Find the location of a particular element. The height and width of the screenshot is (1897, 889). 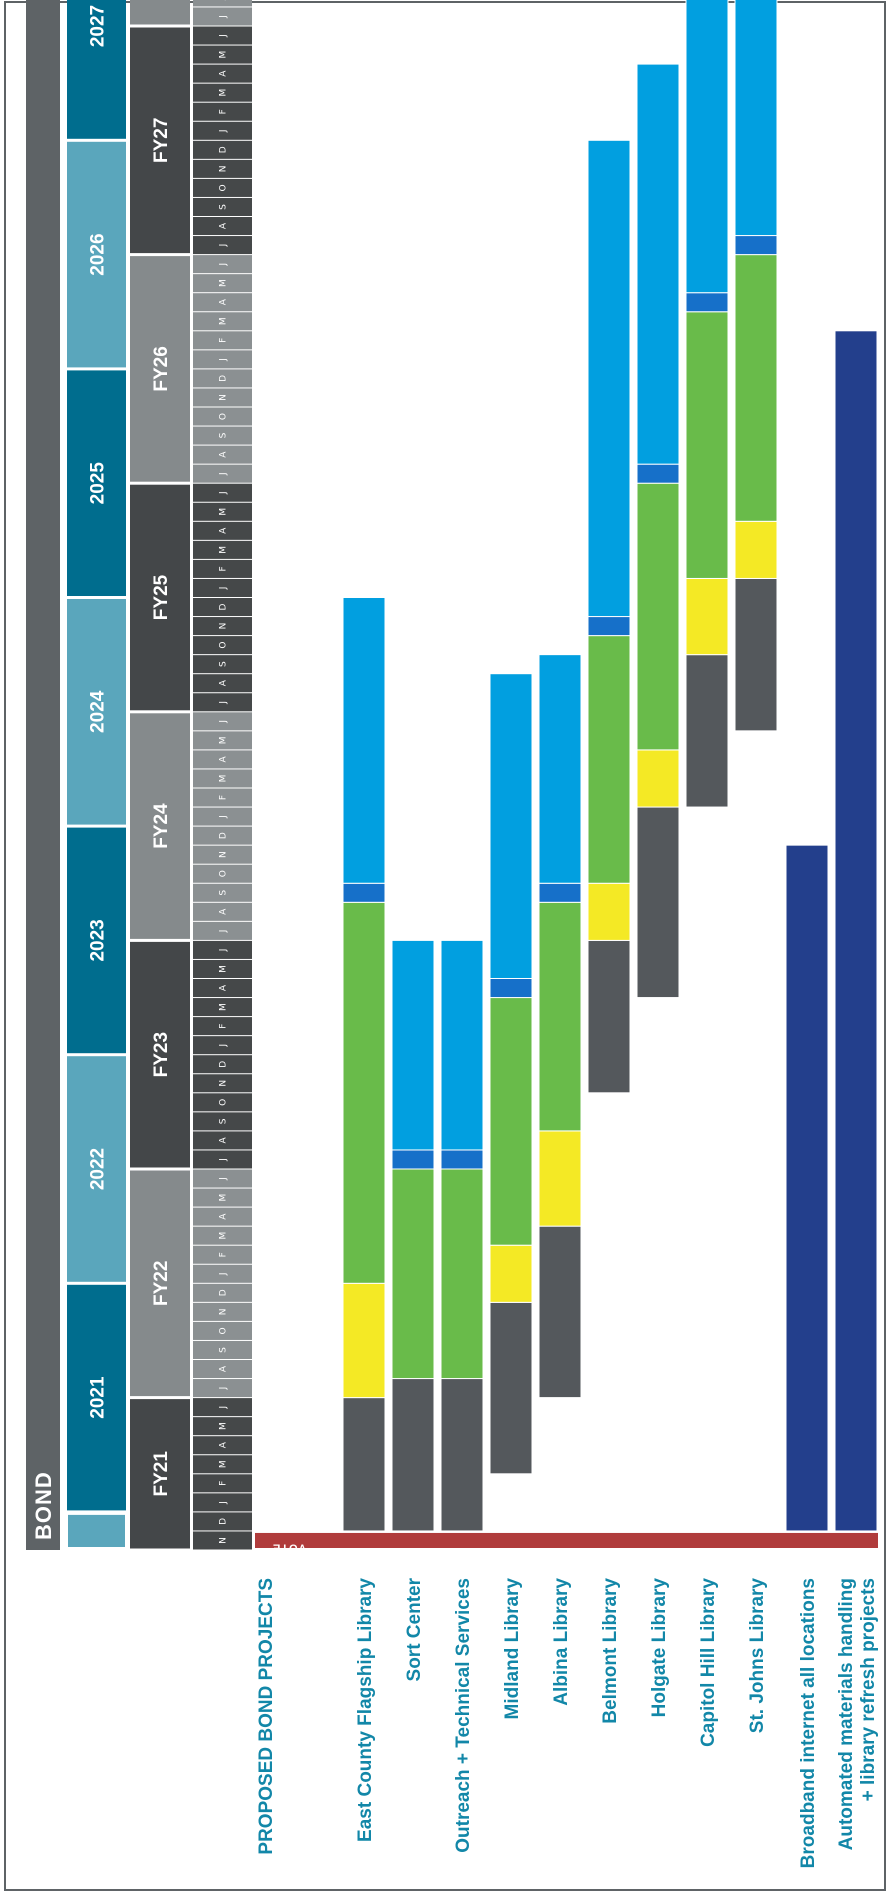

fy-label: FY25 is located at coordinates (161, 597).